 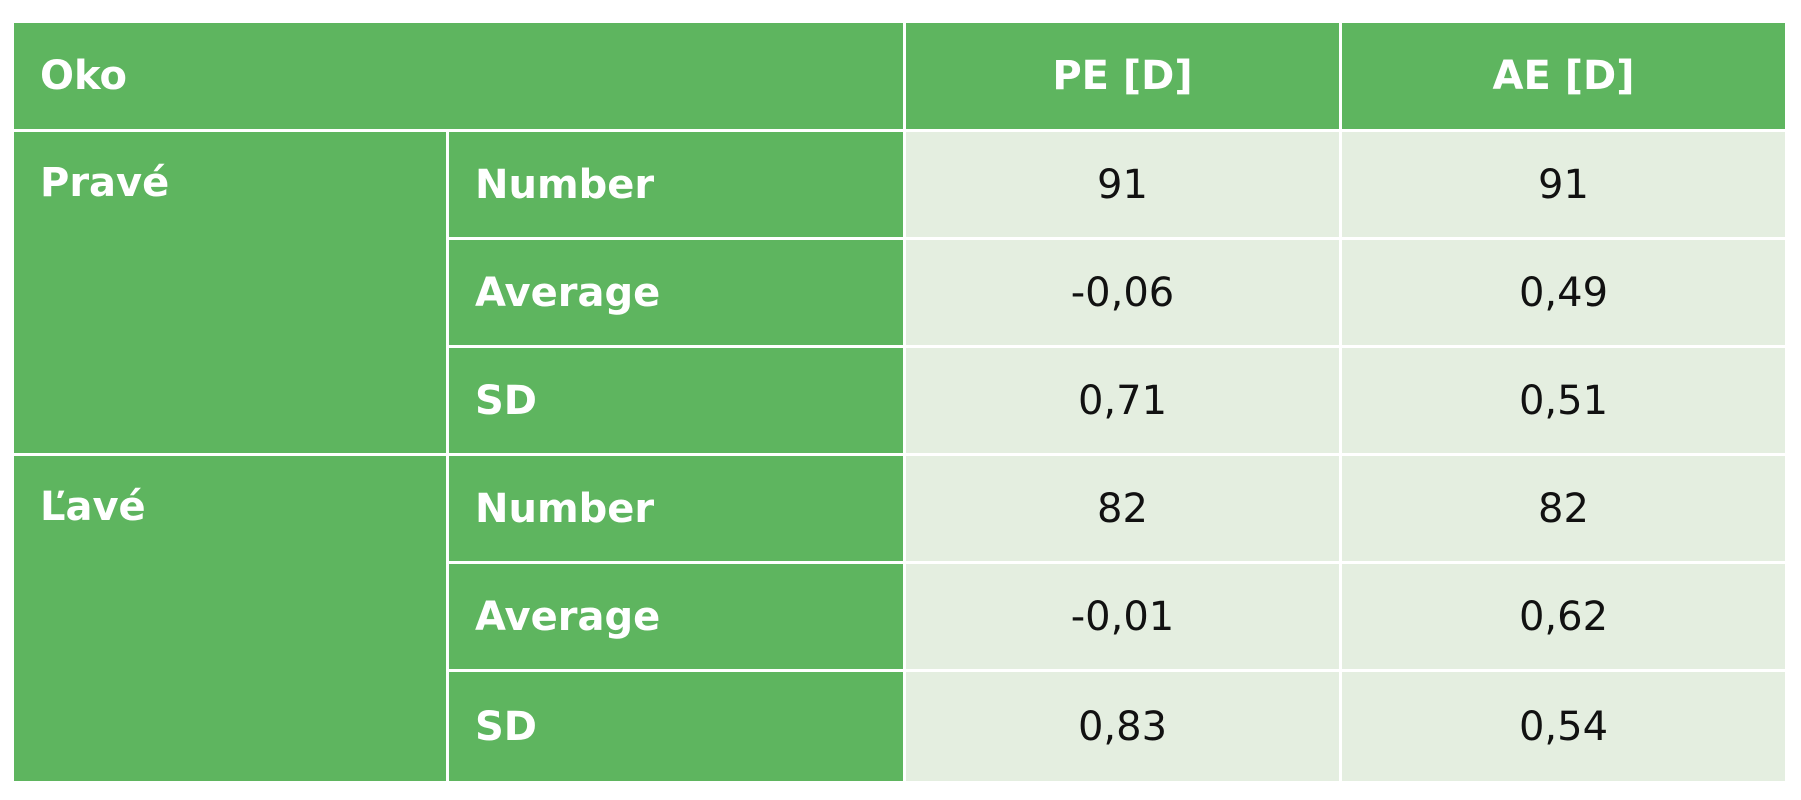 I want to click on value-cell: 0,49, so click(x=1563, y=292).